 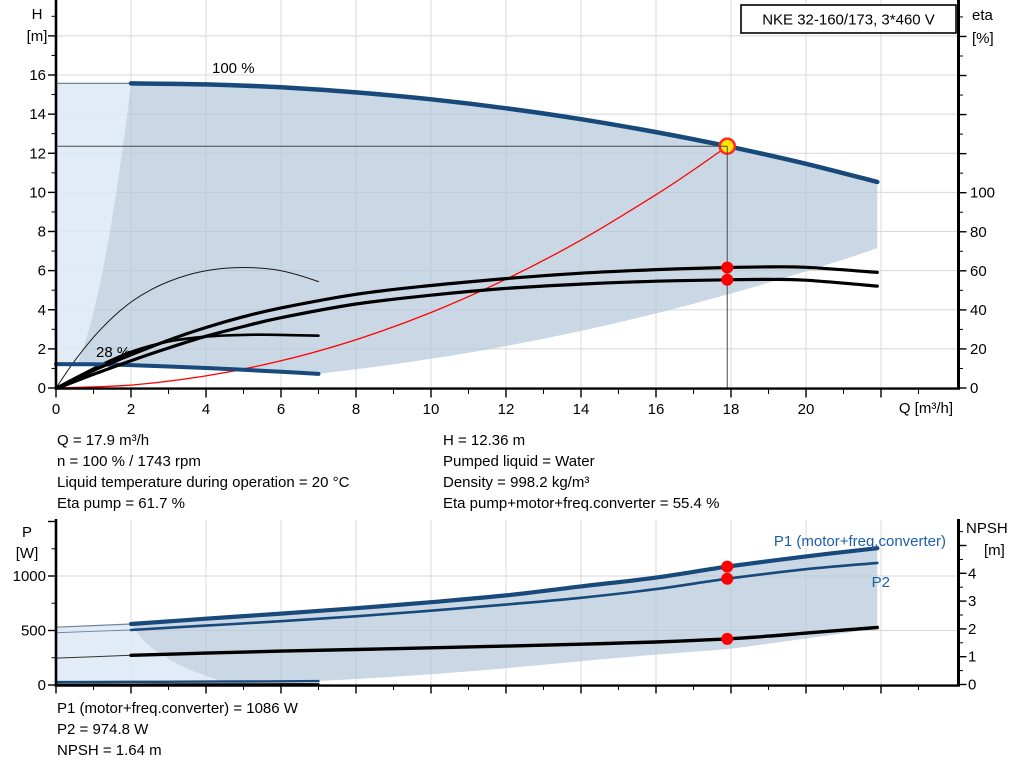 What do you see at coordinates (113, 352) in the screenshot?
I see `speed-label-28: 28 %` at bounding box center [113, 352].